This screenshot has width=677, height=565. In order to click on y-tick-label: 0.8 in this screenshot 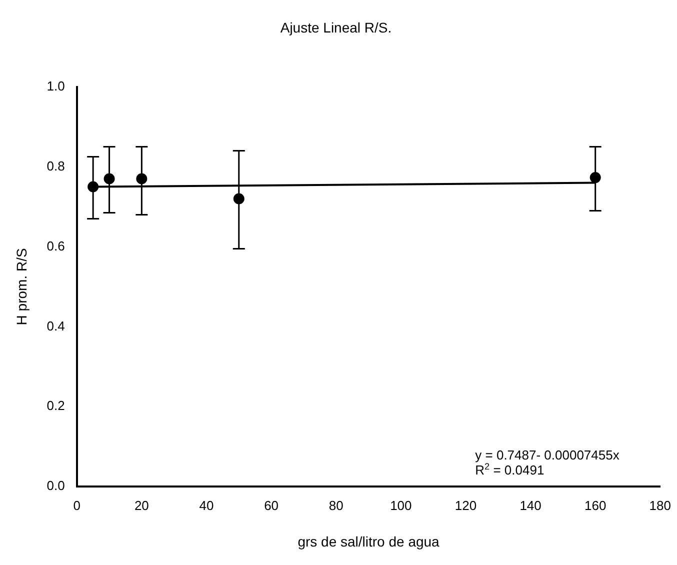, I will do `click(55, 166)`.